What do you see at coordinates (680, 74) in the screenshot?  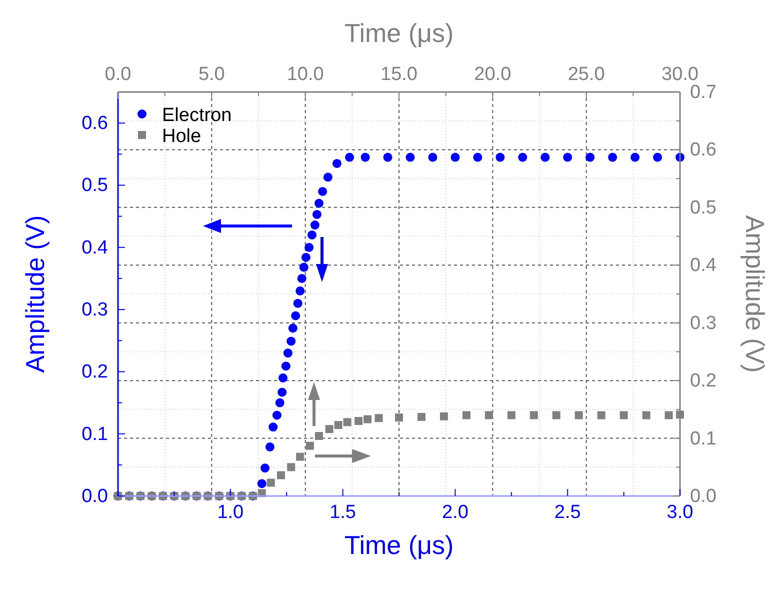 I see `x2-tick-label: 30.0` at bounding box center [680, 74].